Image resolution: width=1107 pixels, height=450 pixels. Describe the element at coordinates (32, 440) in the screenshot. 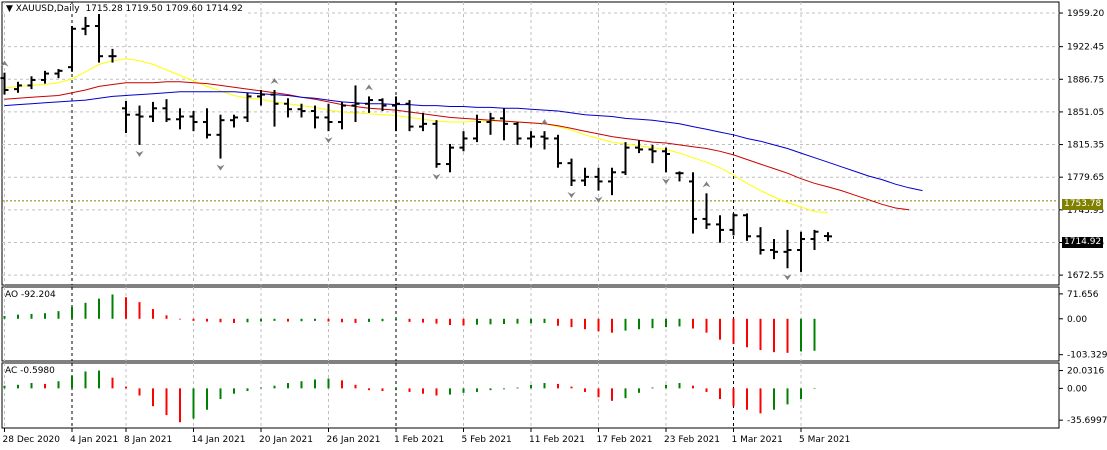

I see `date-tick-label: 28 Dec 2020` at that location.